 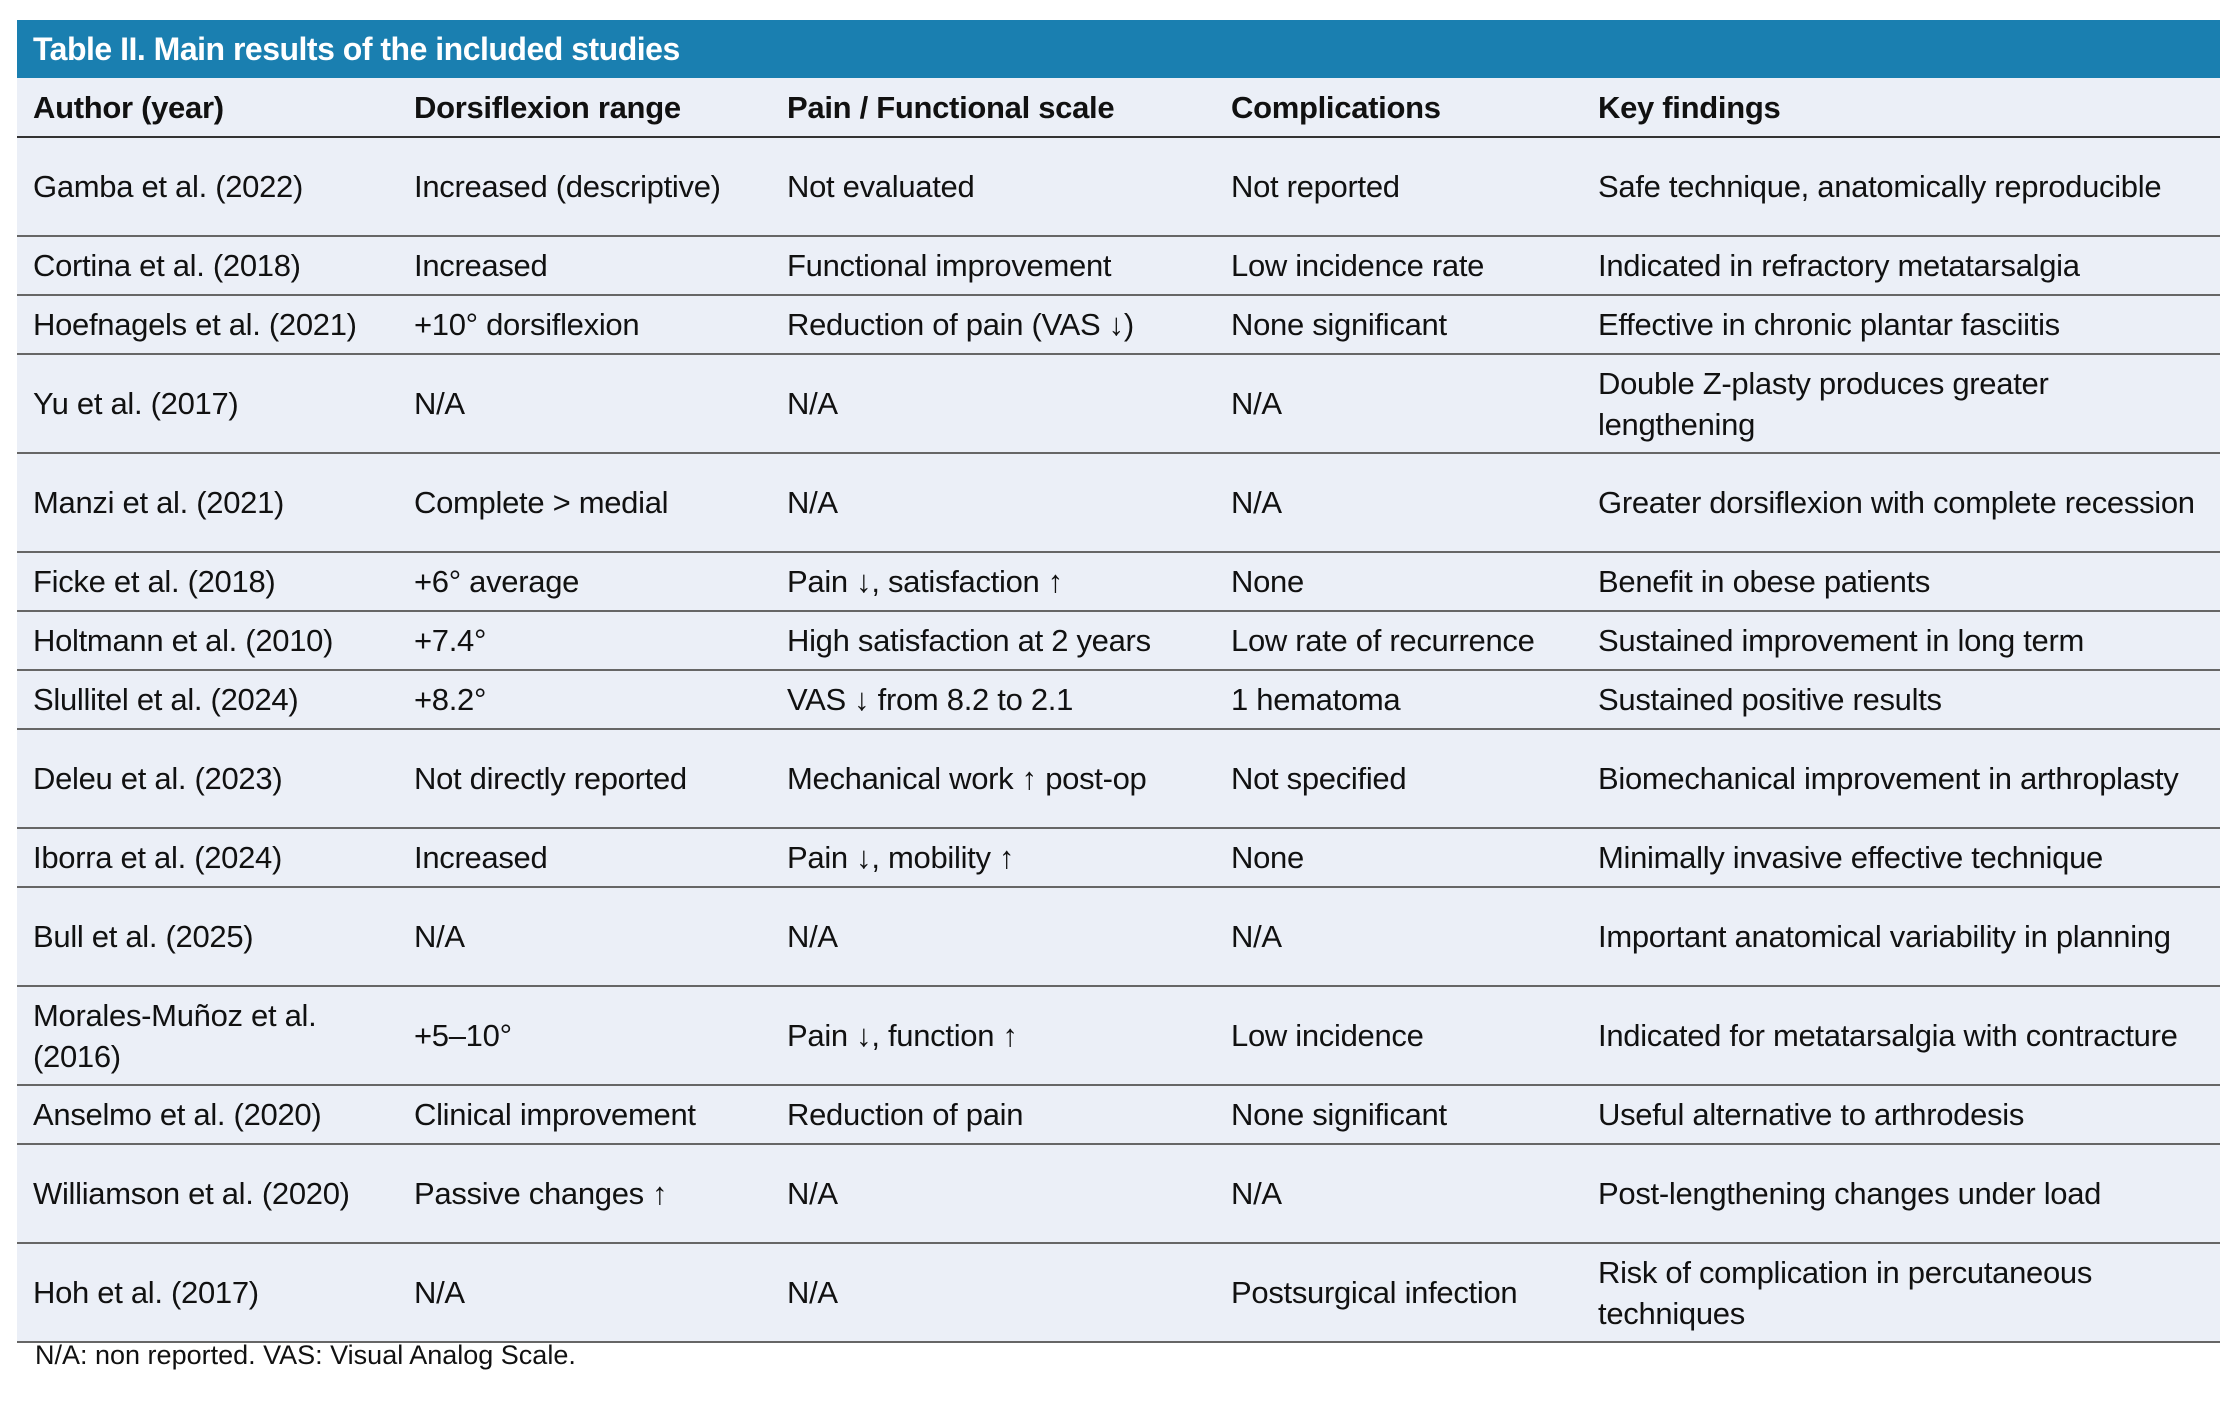 I want to click on column-header-dorsiflexion-range: Dorsiflexion range, so click(x=584, y=108).